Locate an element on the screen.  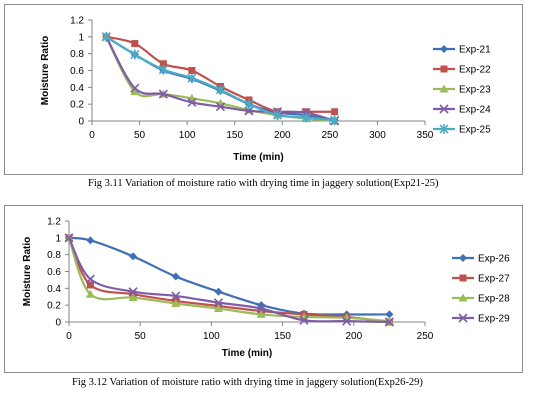
legend-entry: Exp-21 is located at coordinates (462, 50).